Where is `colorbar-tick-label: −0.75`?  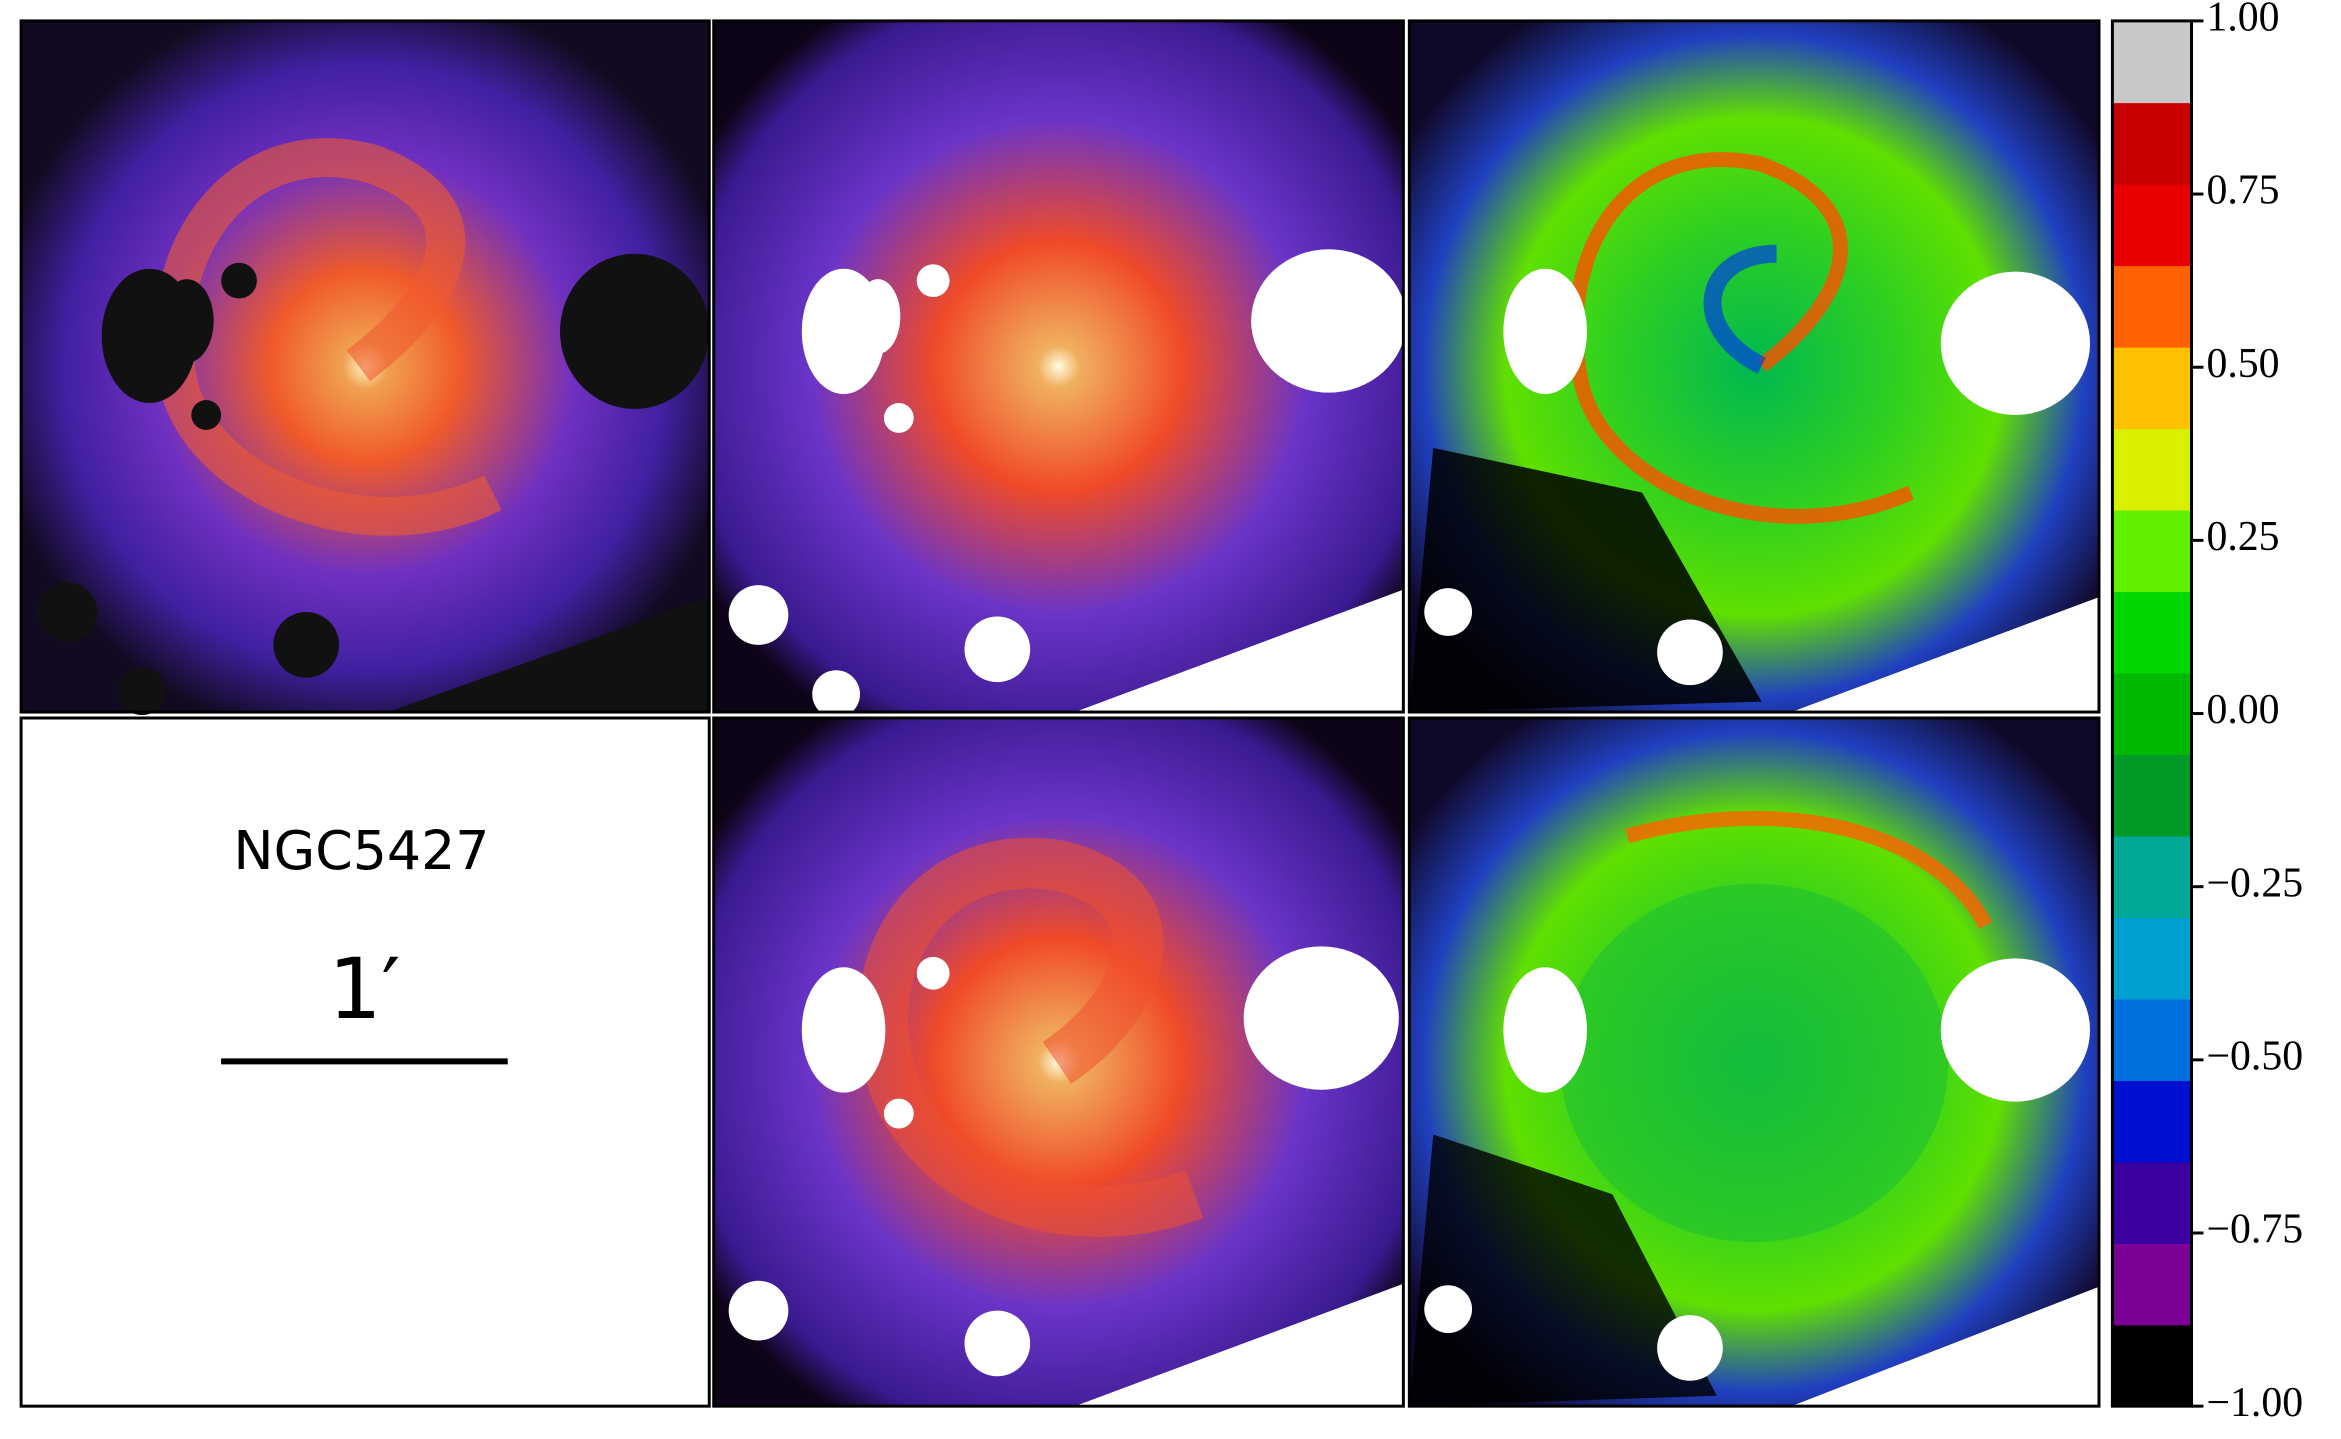
colorbar-tick-label: −0.75 is located at coordinates (2254, 1230).